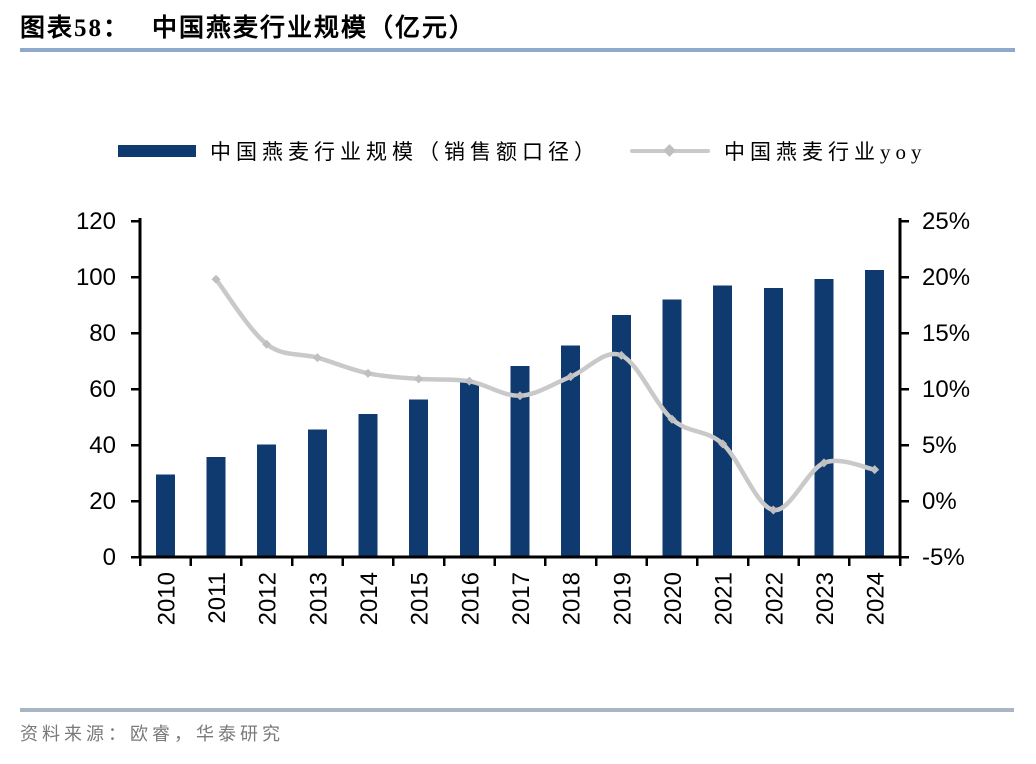 This screenshot has width=1036, height=764. I want to click on left-axis-tick-label-80: 80, so click(102, 333).